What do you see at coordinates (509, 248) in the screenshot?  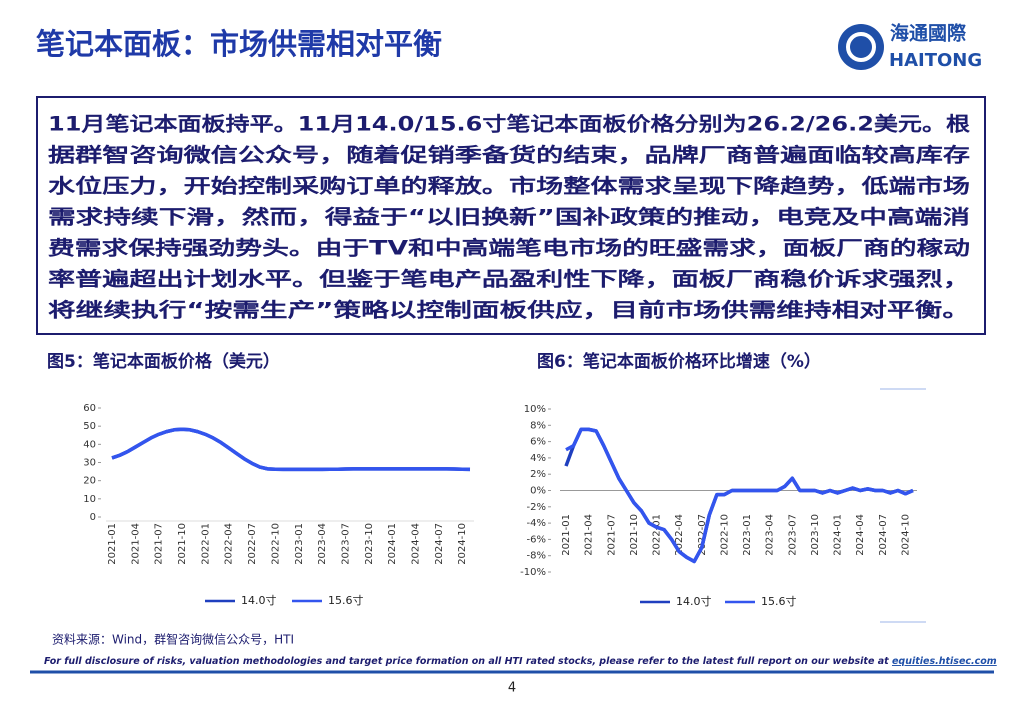 I see `body-line: 费需求保持强劲势头。由于TV和中高端笔电市场的旺盛需求，面板厂商的稼动` at bounding box center [509, 248].